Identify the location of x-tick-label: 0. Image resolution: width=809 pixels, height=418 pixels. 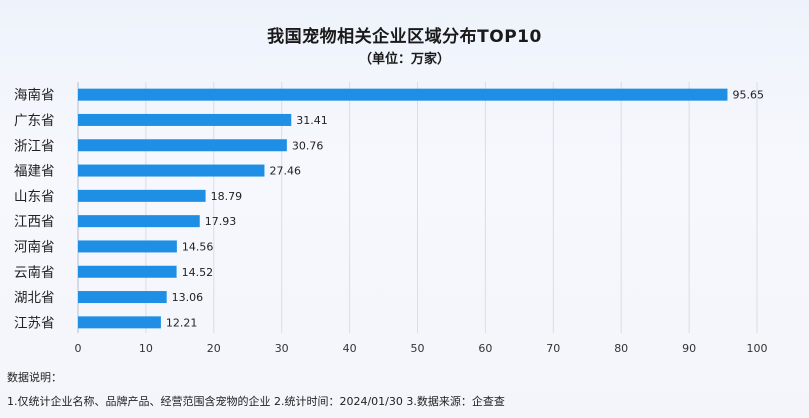
(78, 348).